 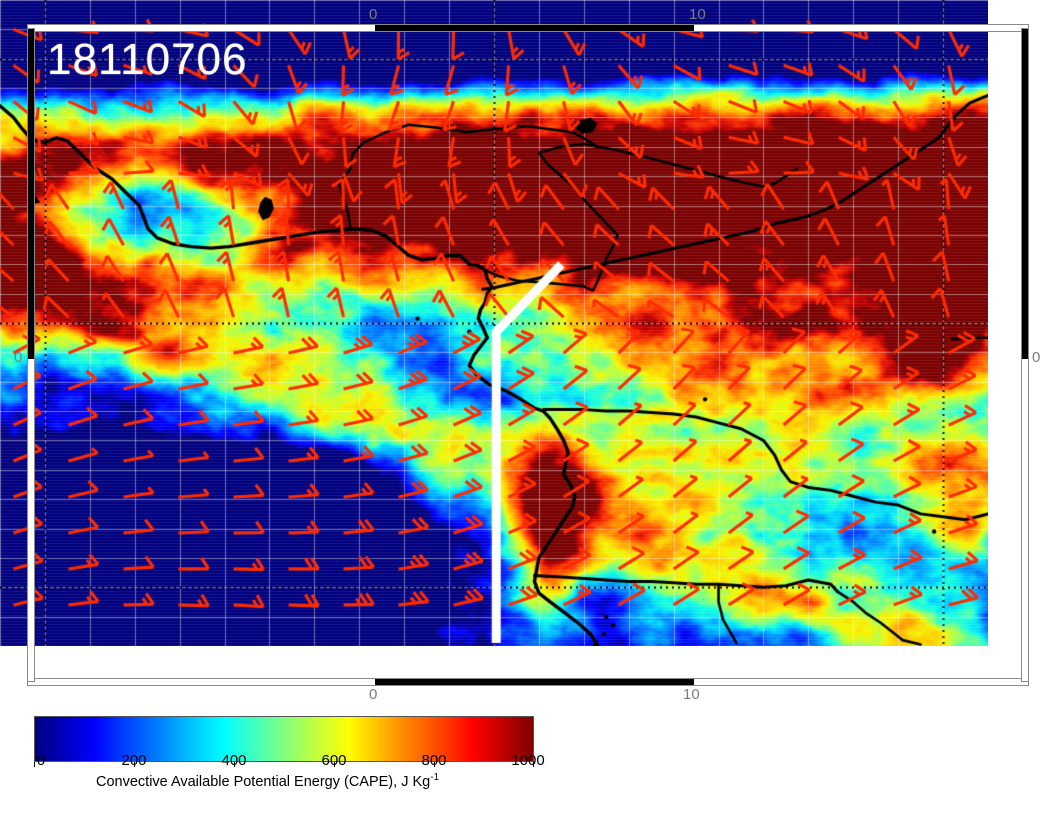 I want to click on x-tick-label-top-0: 0, so click(x=373, y=14).